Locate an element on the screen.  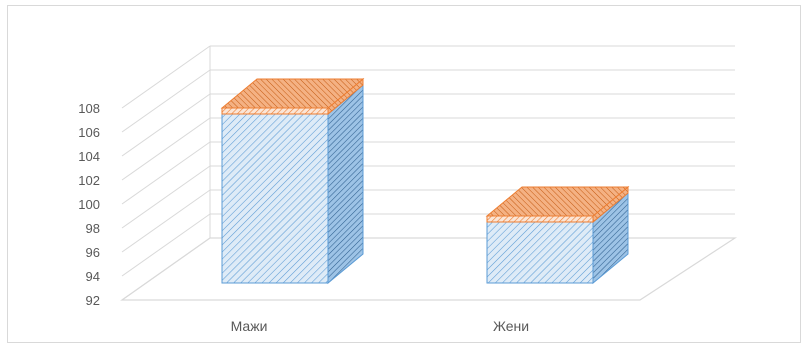
x-axis-categories: Мажи Жени is located at coordinates (380, 326).